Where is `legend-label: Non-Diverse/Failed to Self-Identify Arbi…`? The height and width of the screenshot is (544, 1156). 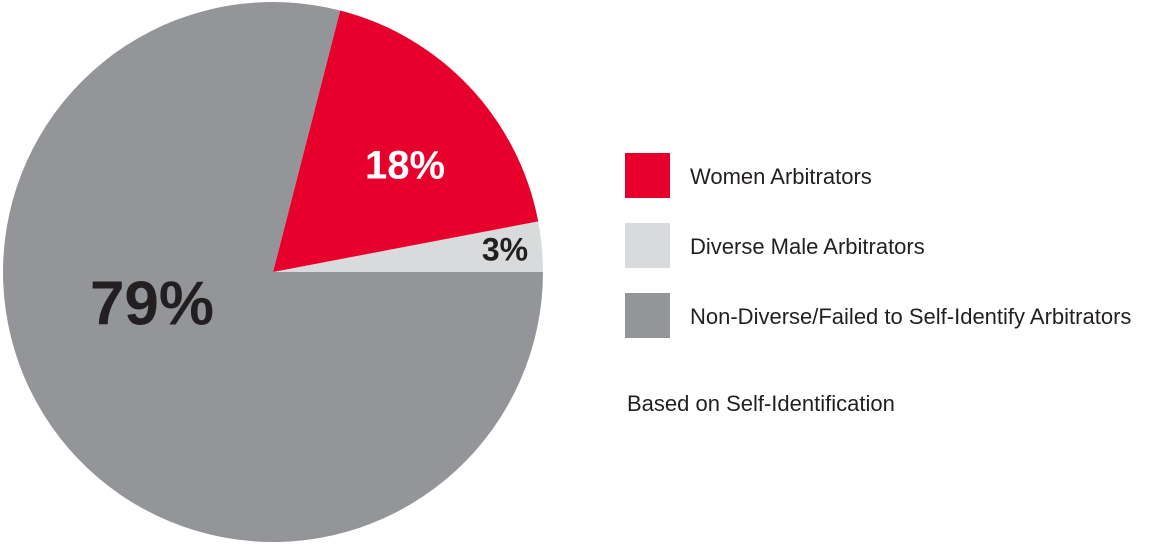 legend-label: Non-Diverse/Failed to Self-Identify Arbi… is located at coordinates (910, 316).